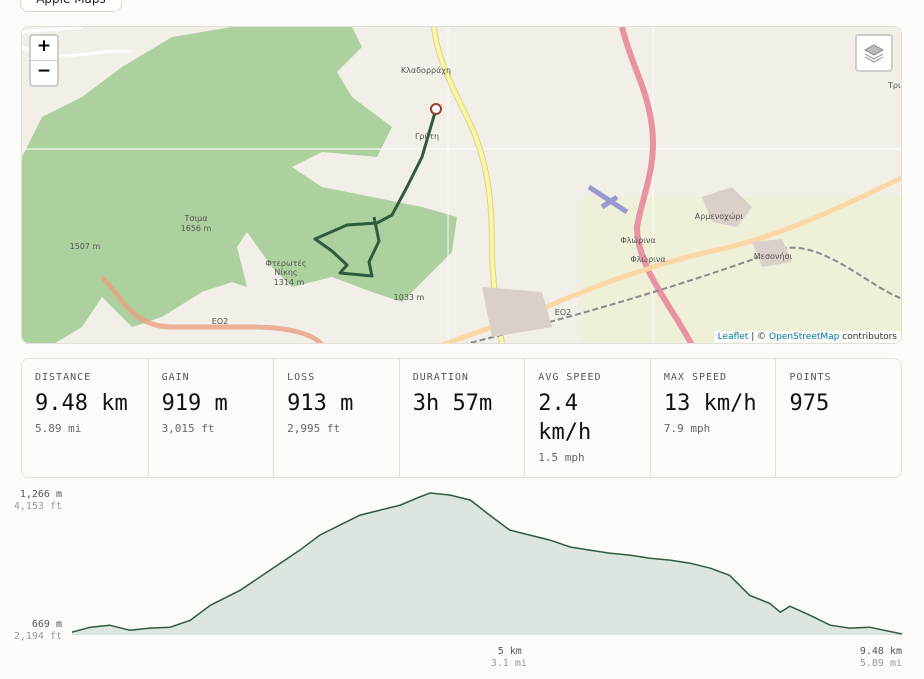  What do you see at coordinates (452, 403) in the screenshot?
I see `stat-value: 3h 57m` at bounding box center [452, 403].